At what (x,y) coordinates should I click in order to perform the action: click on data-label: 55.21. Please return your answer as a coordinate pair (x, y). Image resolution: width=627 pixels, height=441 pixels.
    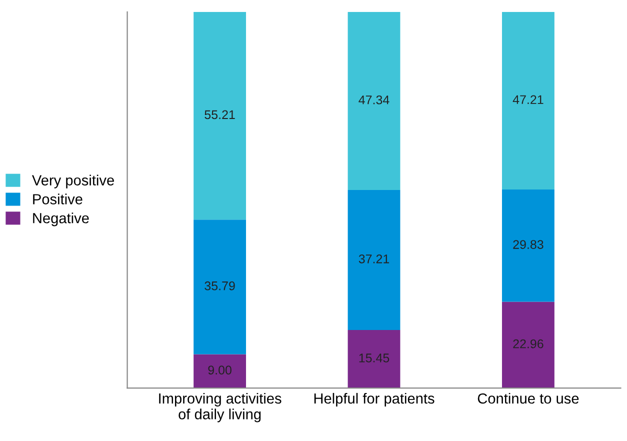
    Looking at the image, I should click on (219, 115).